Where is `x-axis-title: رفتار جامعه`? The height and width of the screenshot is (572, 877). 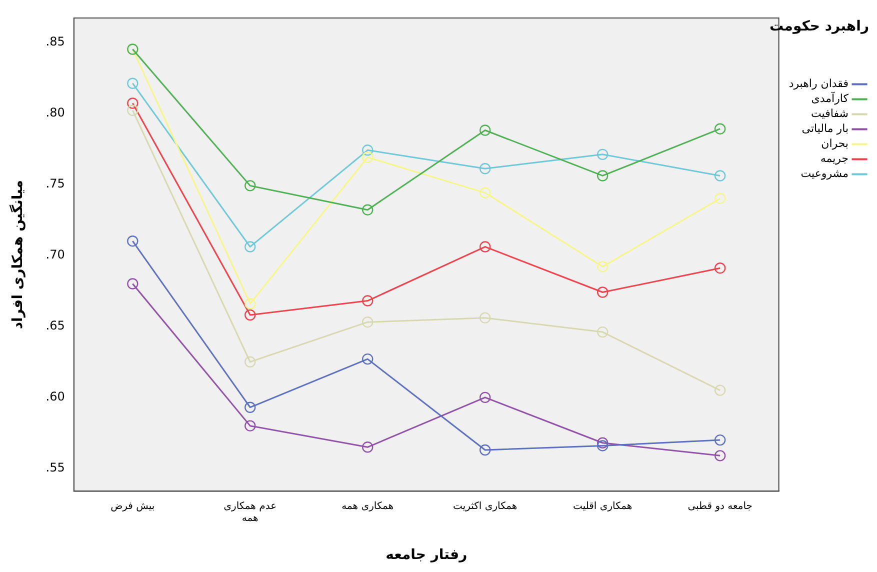
x-axis-title: رفتار جامعه is located at coordinates (427, 555).